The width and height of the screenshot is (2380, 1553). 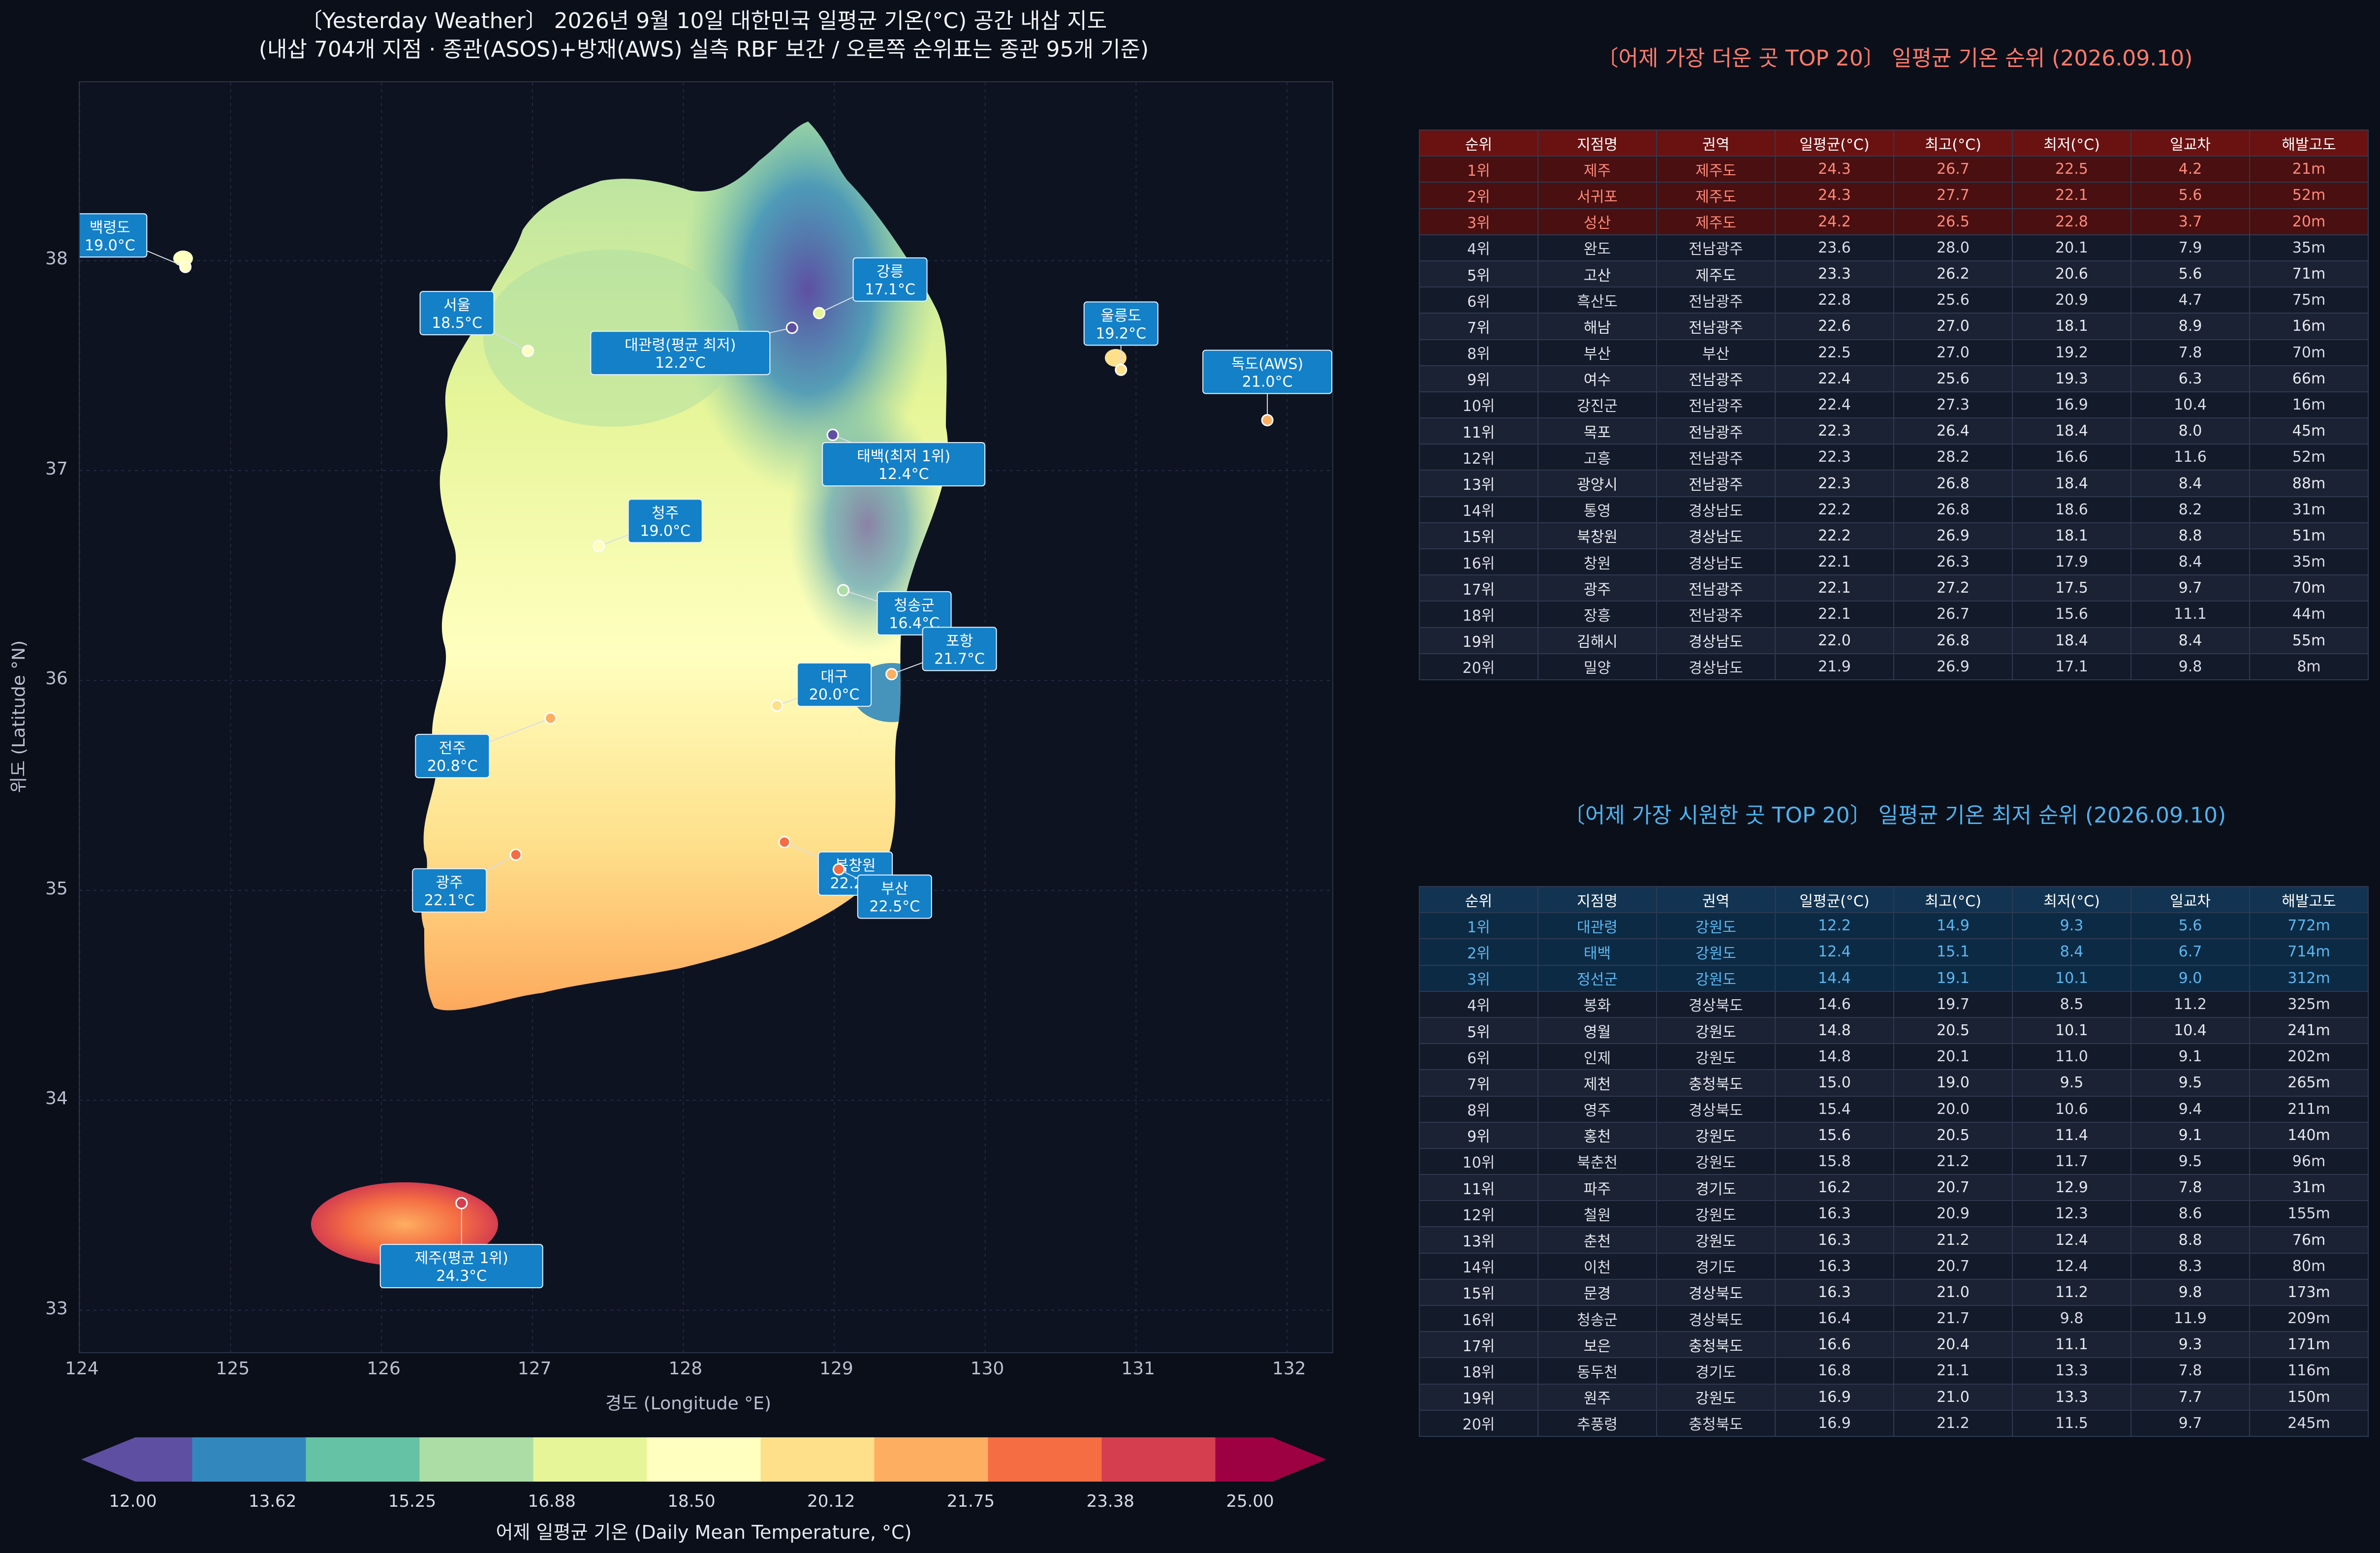 What do you see at coordinates (1834, 1214) in the screenshot?
I see `table-cell: 16.3` at bounding box center [1834, 1214].